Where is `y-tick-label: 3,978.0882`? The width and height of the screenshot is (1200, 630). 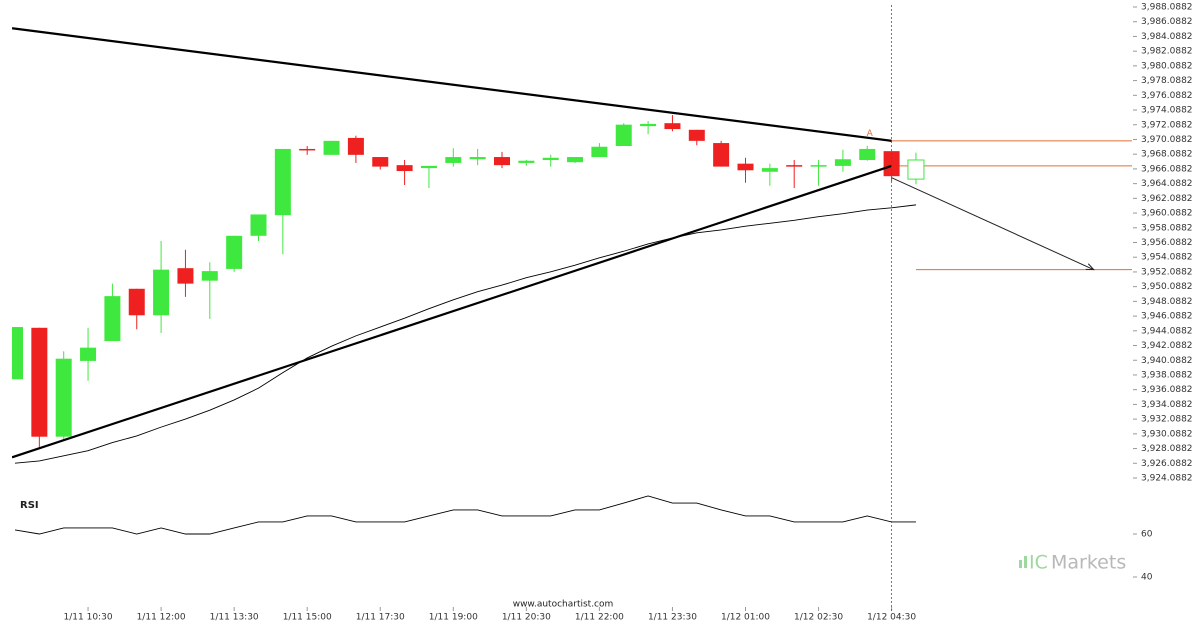
y-tick-label: 3,978.0882 is located at coordinates (1167, 81).